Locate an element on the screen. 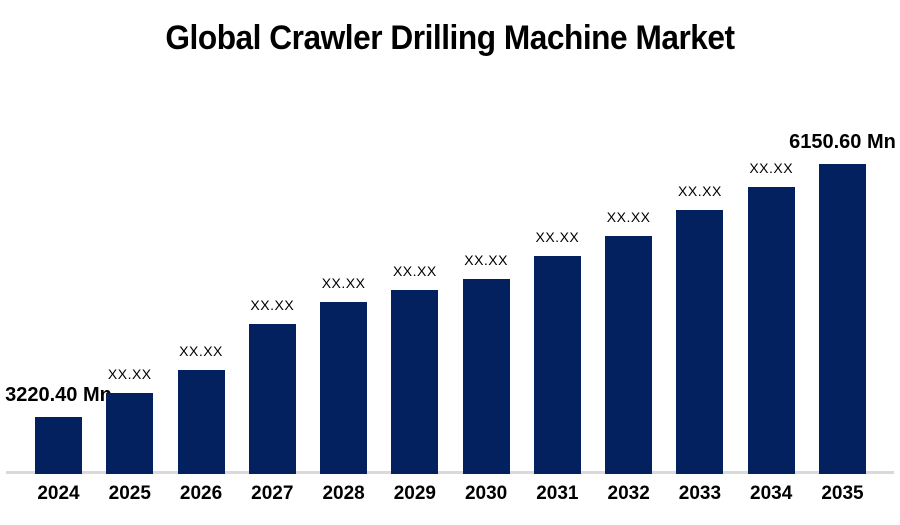 This screenshot has width=900, height=525. x-axis-label-2026: 2026 is located at coordinates (201, 493).